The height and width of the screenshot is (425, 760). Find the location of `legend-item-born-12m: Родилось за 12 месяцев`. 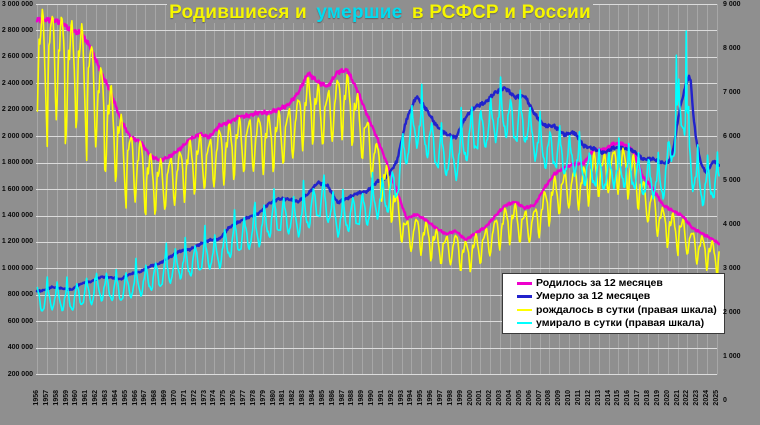

legend-item-born-12m: Родилось за 12 месяцев is located at coordinates (619, 283).